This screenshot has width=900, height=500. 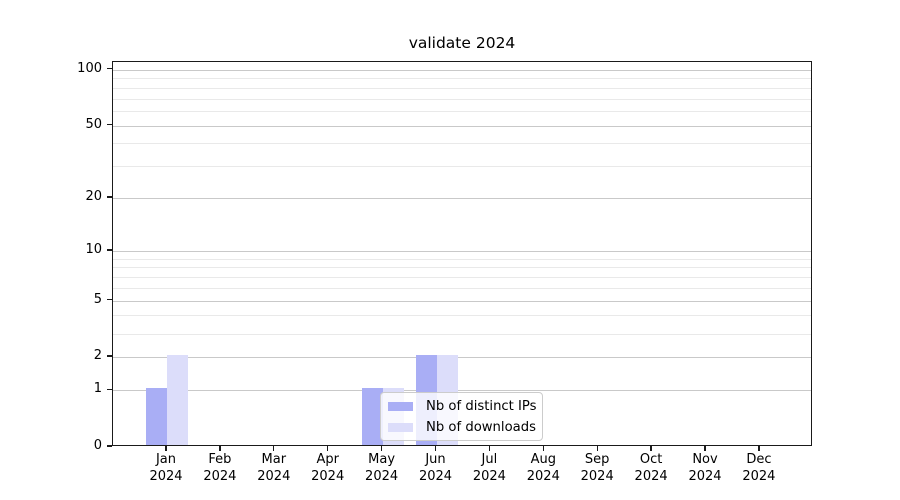 I want to click on x-tick-feb, so click(x=220, y=448).